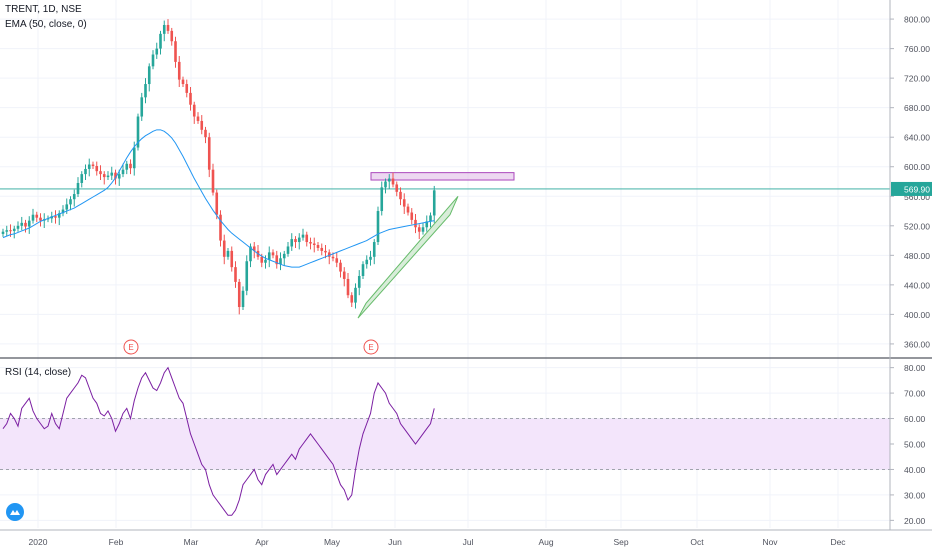 The image size is (932, 550). I want to click on ema-polyline, so click(218, 198).